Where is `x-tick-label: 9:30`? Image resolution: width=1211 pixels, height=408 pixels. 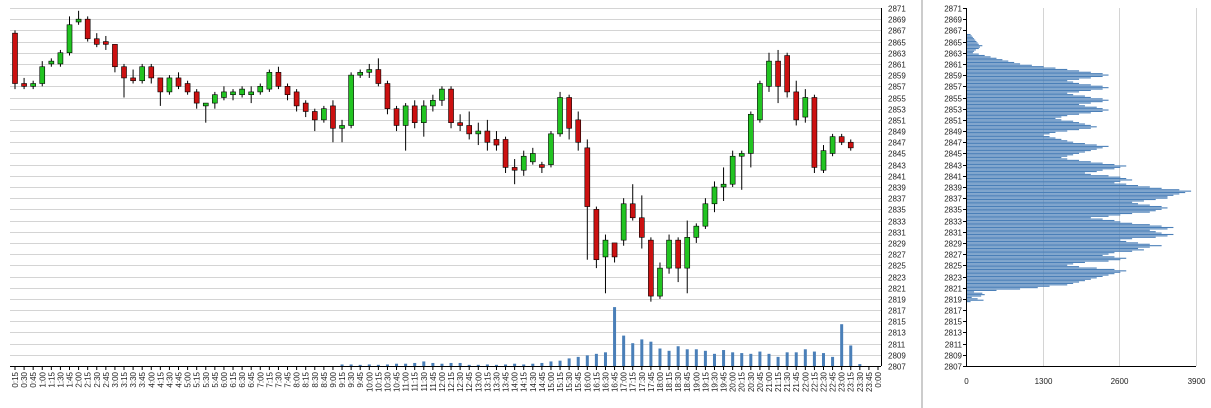 x-tick-label: 9:30 is located at coordinates (351, 379).